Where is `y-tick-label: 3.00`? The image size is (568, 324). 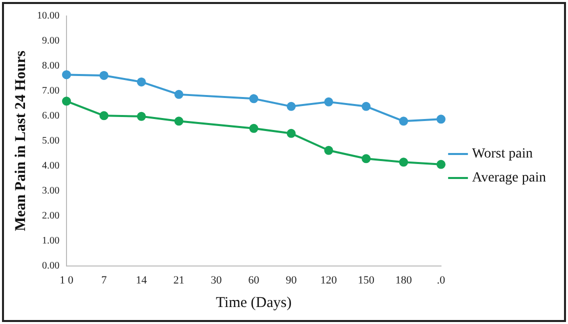 y-tick-label: 3.00 is located at coordinates (51, 190).